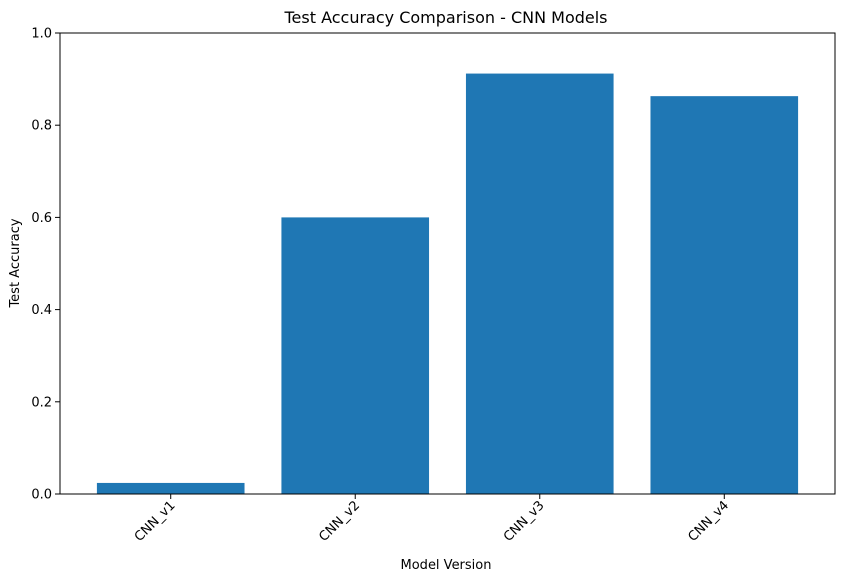  What do you see at coordinates (724, 295) in the screenshot?
I see `bar-cnn-v4` at bounding box center [724, 295].